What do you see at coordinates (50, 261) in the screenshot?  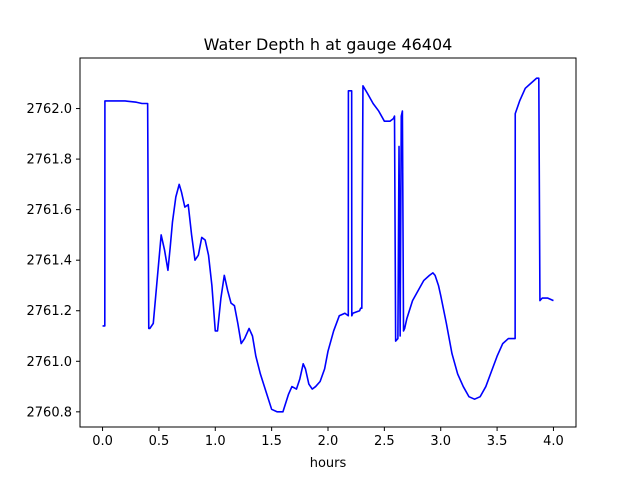 I see `y-tick-label: 2761.4` at bounding box center [50, 261].